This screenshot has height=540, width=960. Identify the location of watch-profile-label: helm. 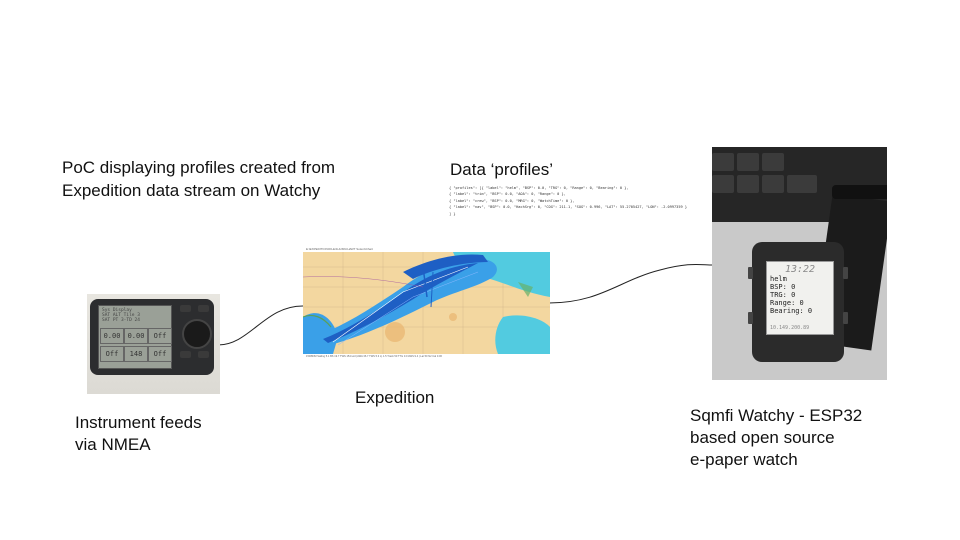
(778, 279).